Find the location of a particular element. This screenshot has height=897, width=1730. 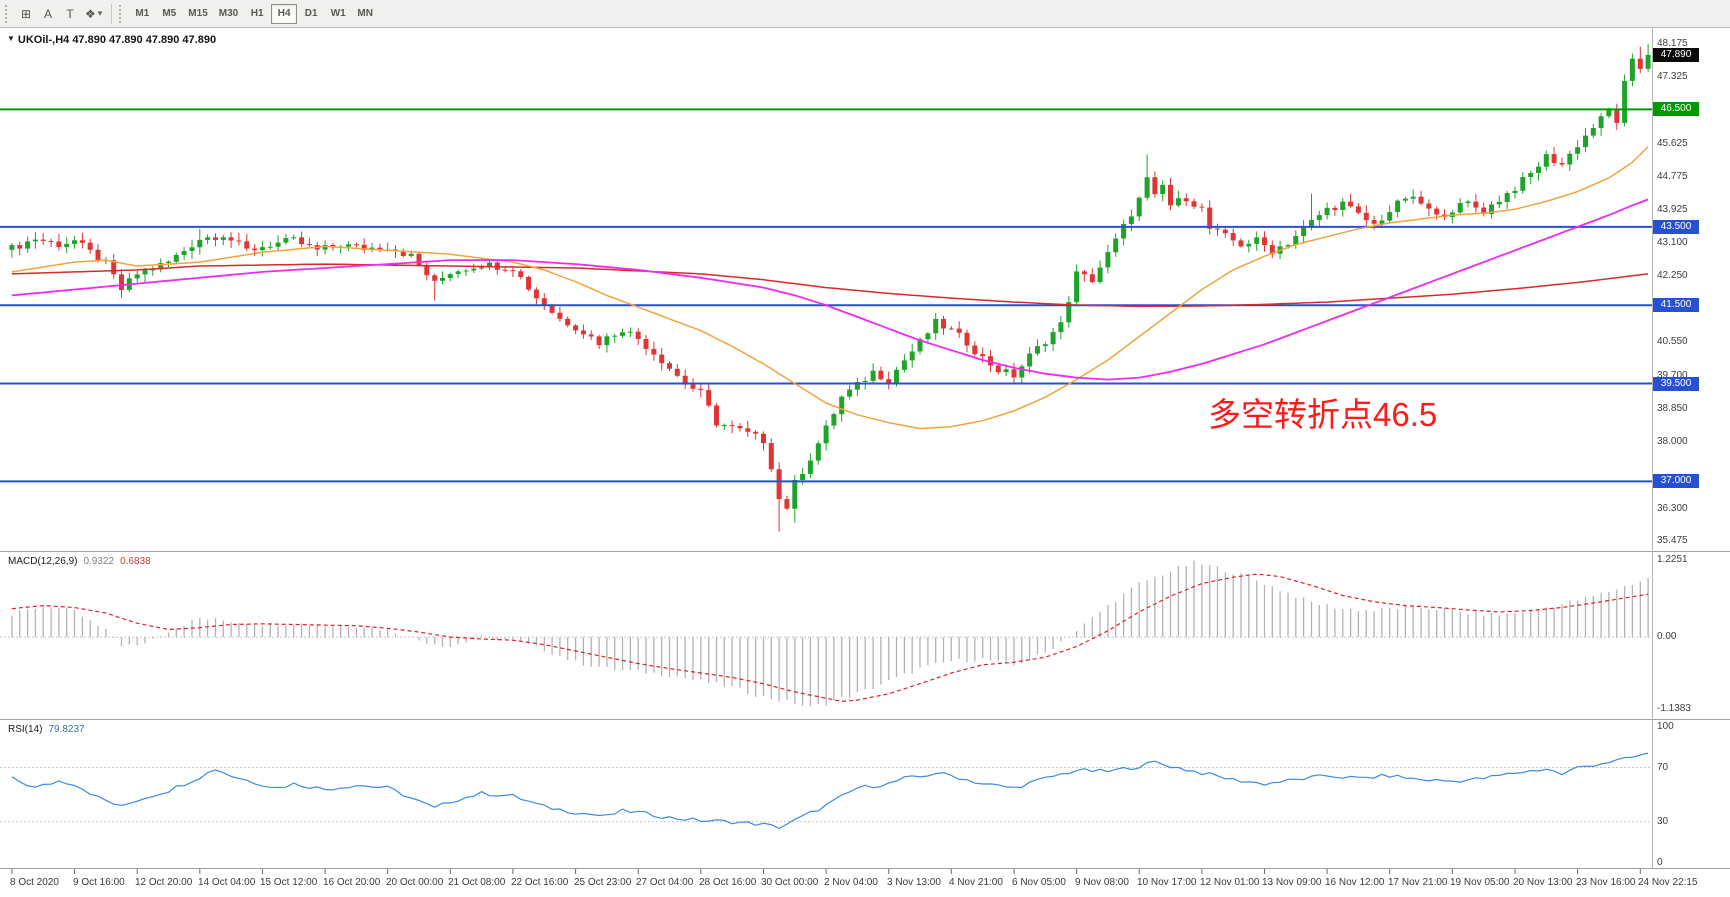

timeframe-group: M1 M5 M15 M30 H1 H4 D1 W1 MN is located at coordinates (253, 13).